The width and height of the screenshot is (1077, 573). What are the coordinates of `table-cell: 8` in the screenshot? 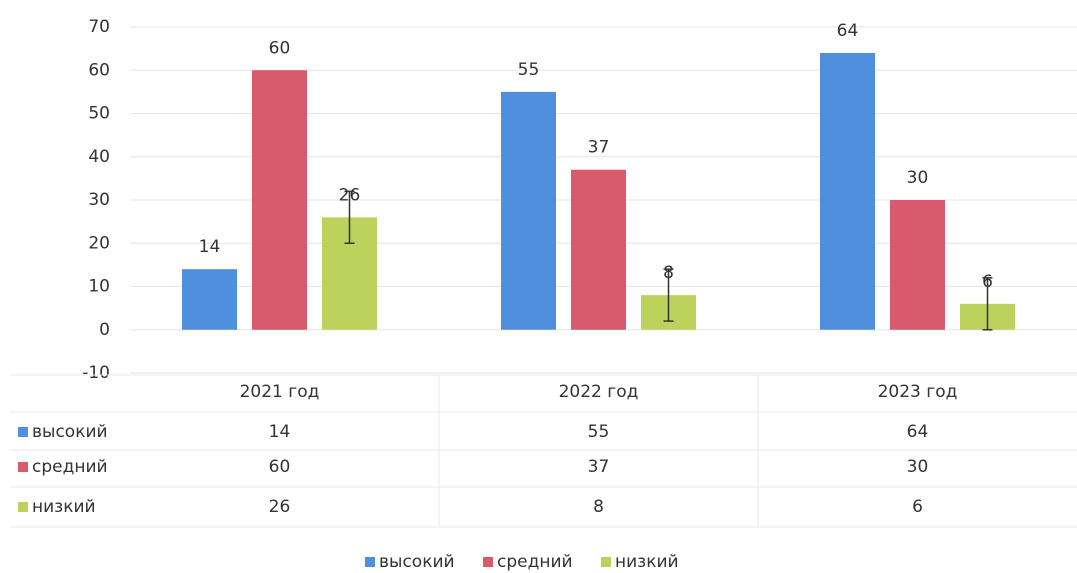 It's located at (598, 507).